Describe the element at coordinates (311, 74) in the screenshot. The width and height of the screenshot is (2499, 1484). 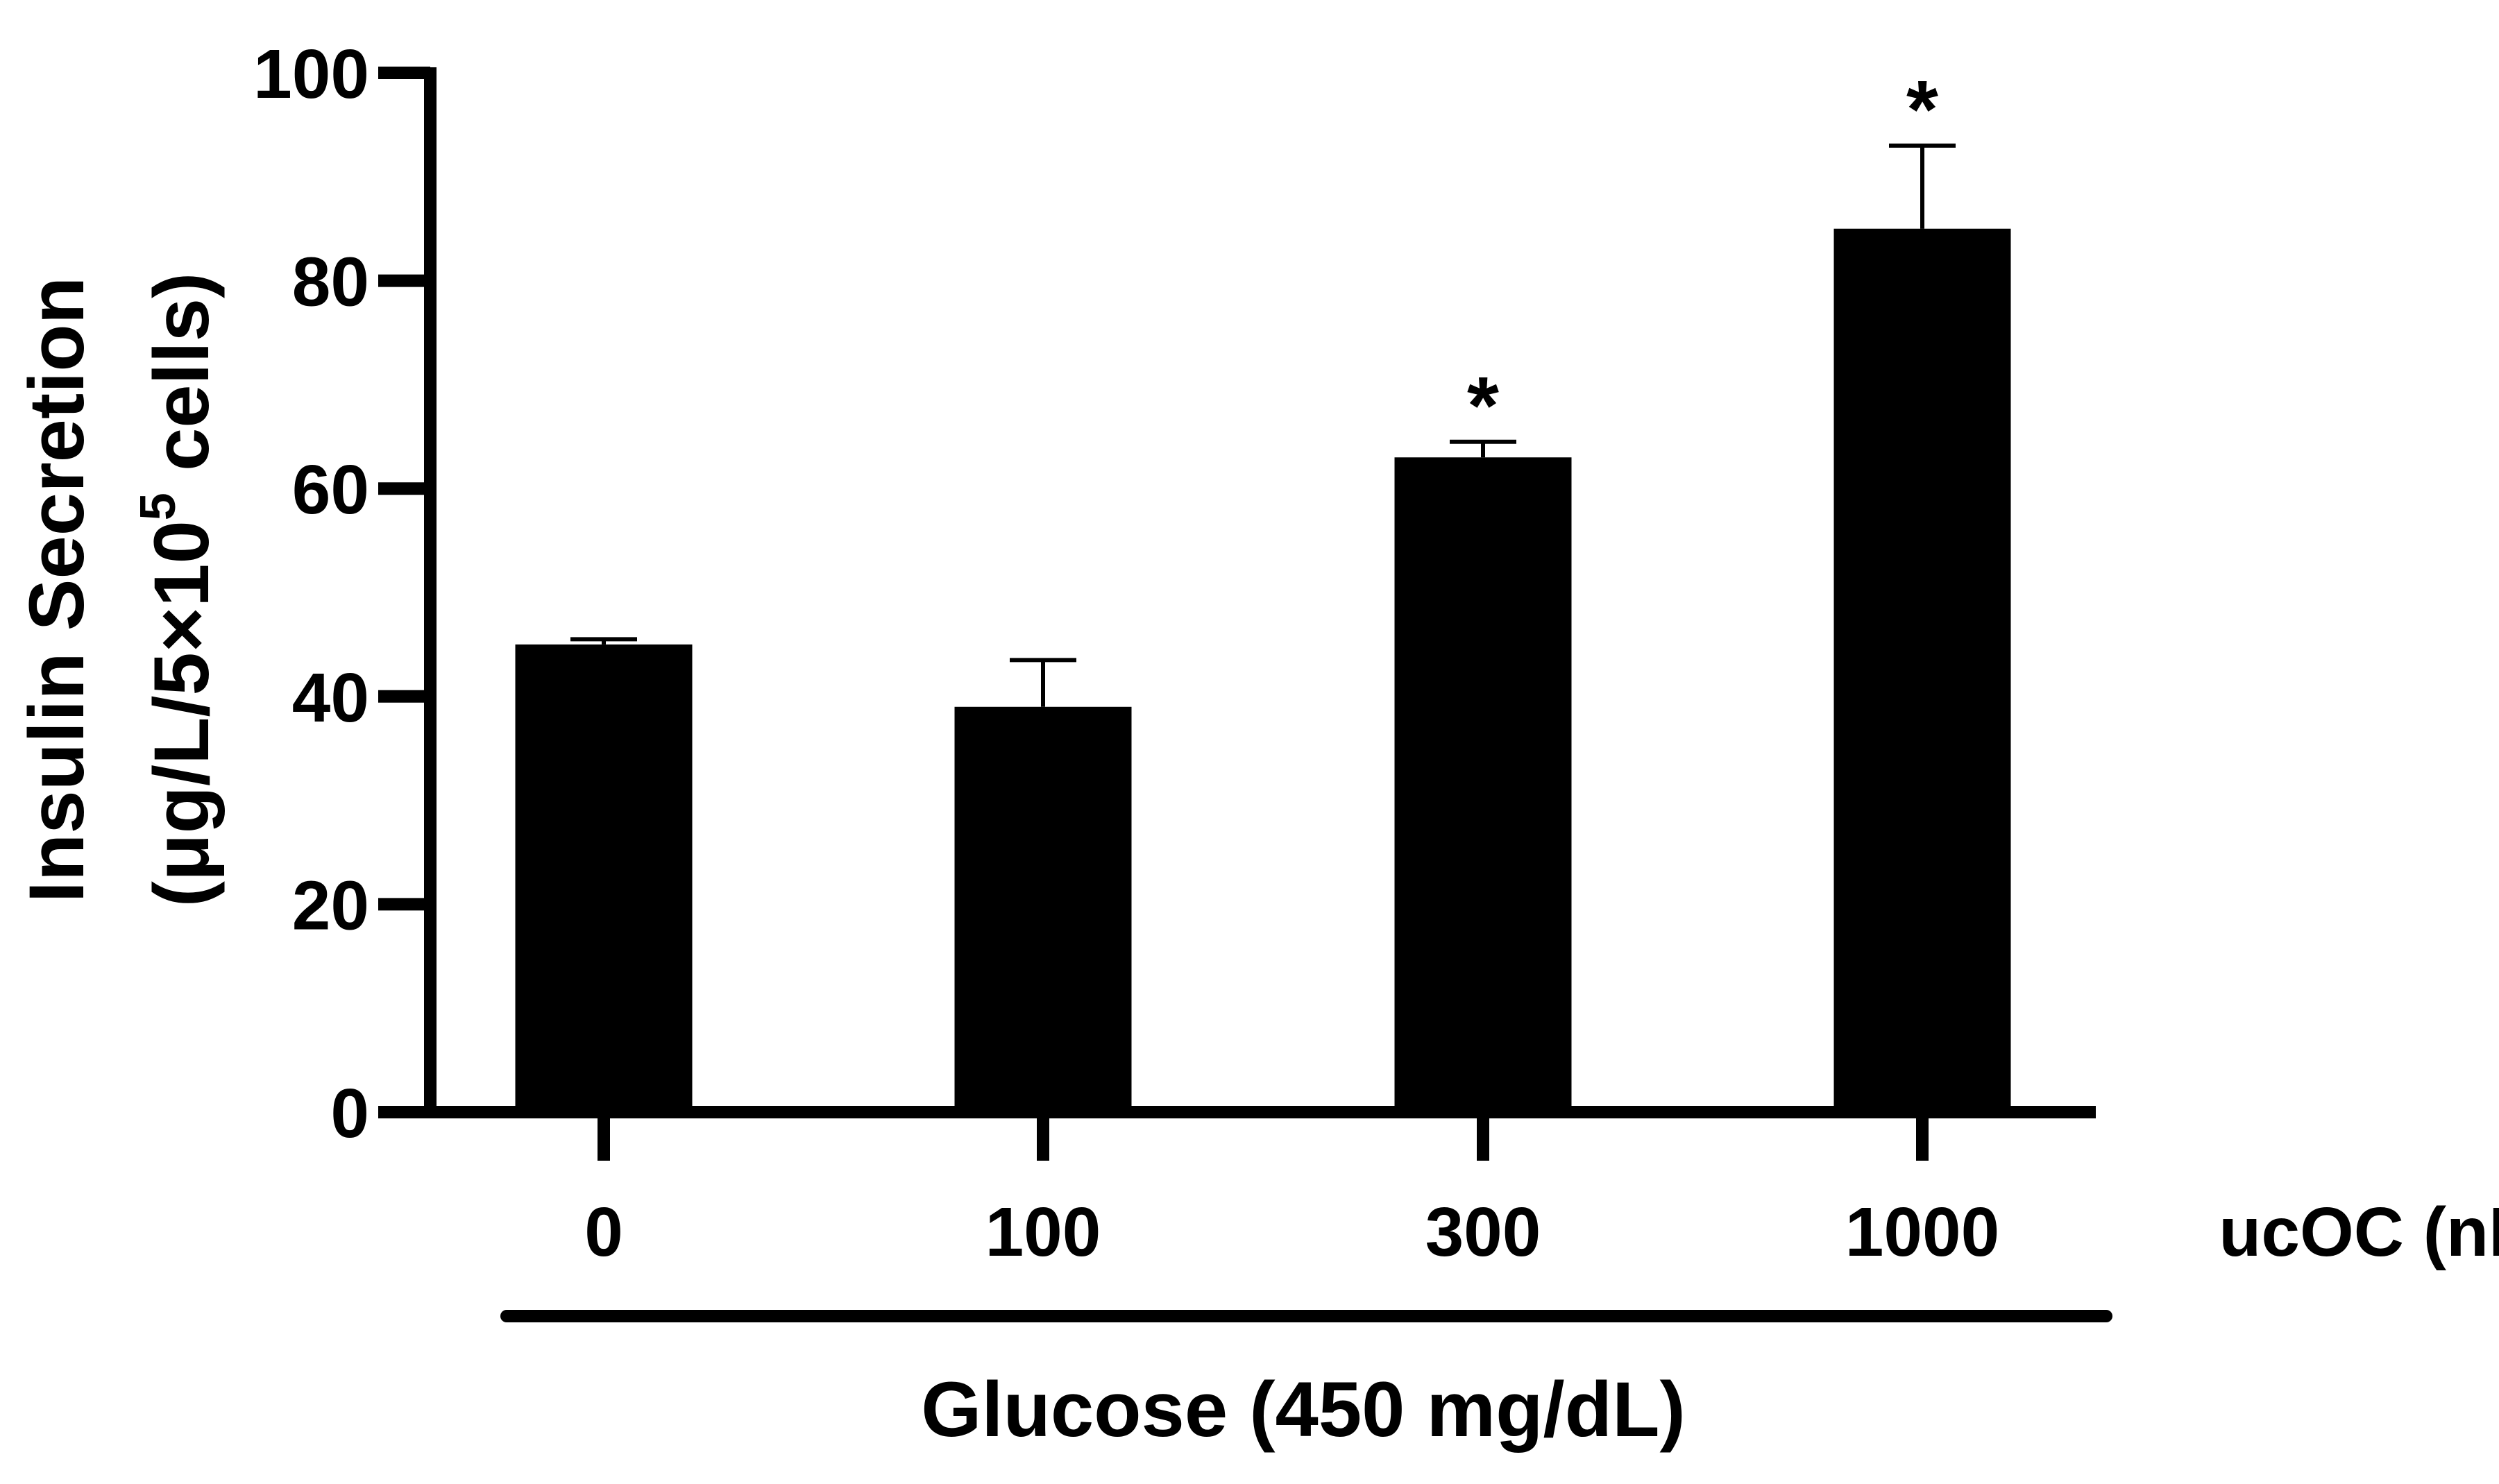
I see `y-tick-label-100: 100` at that location.